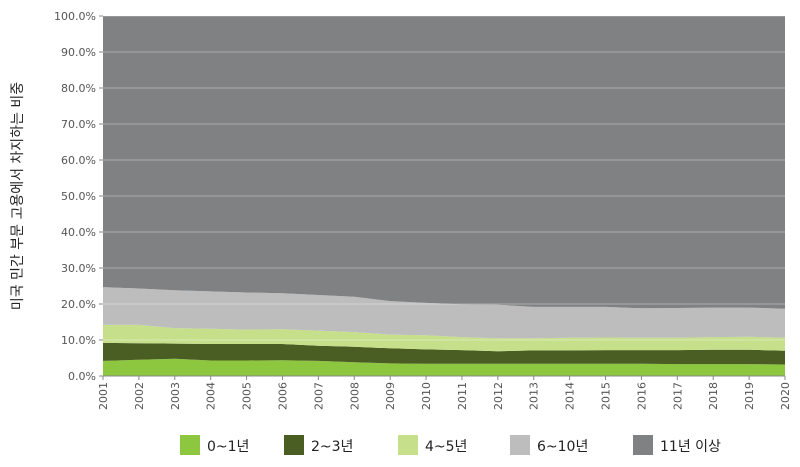 The width and height of the screenshot is (800, 467). What do you see at coordinates (175, 396) in the screenshot?
I see `x-tick-label: 2003` at bounding box center [175, 396].